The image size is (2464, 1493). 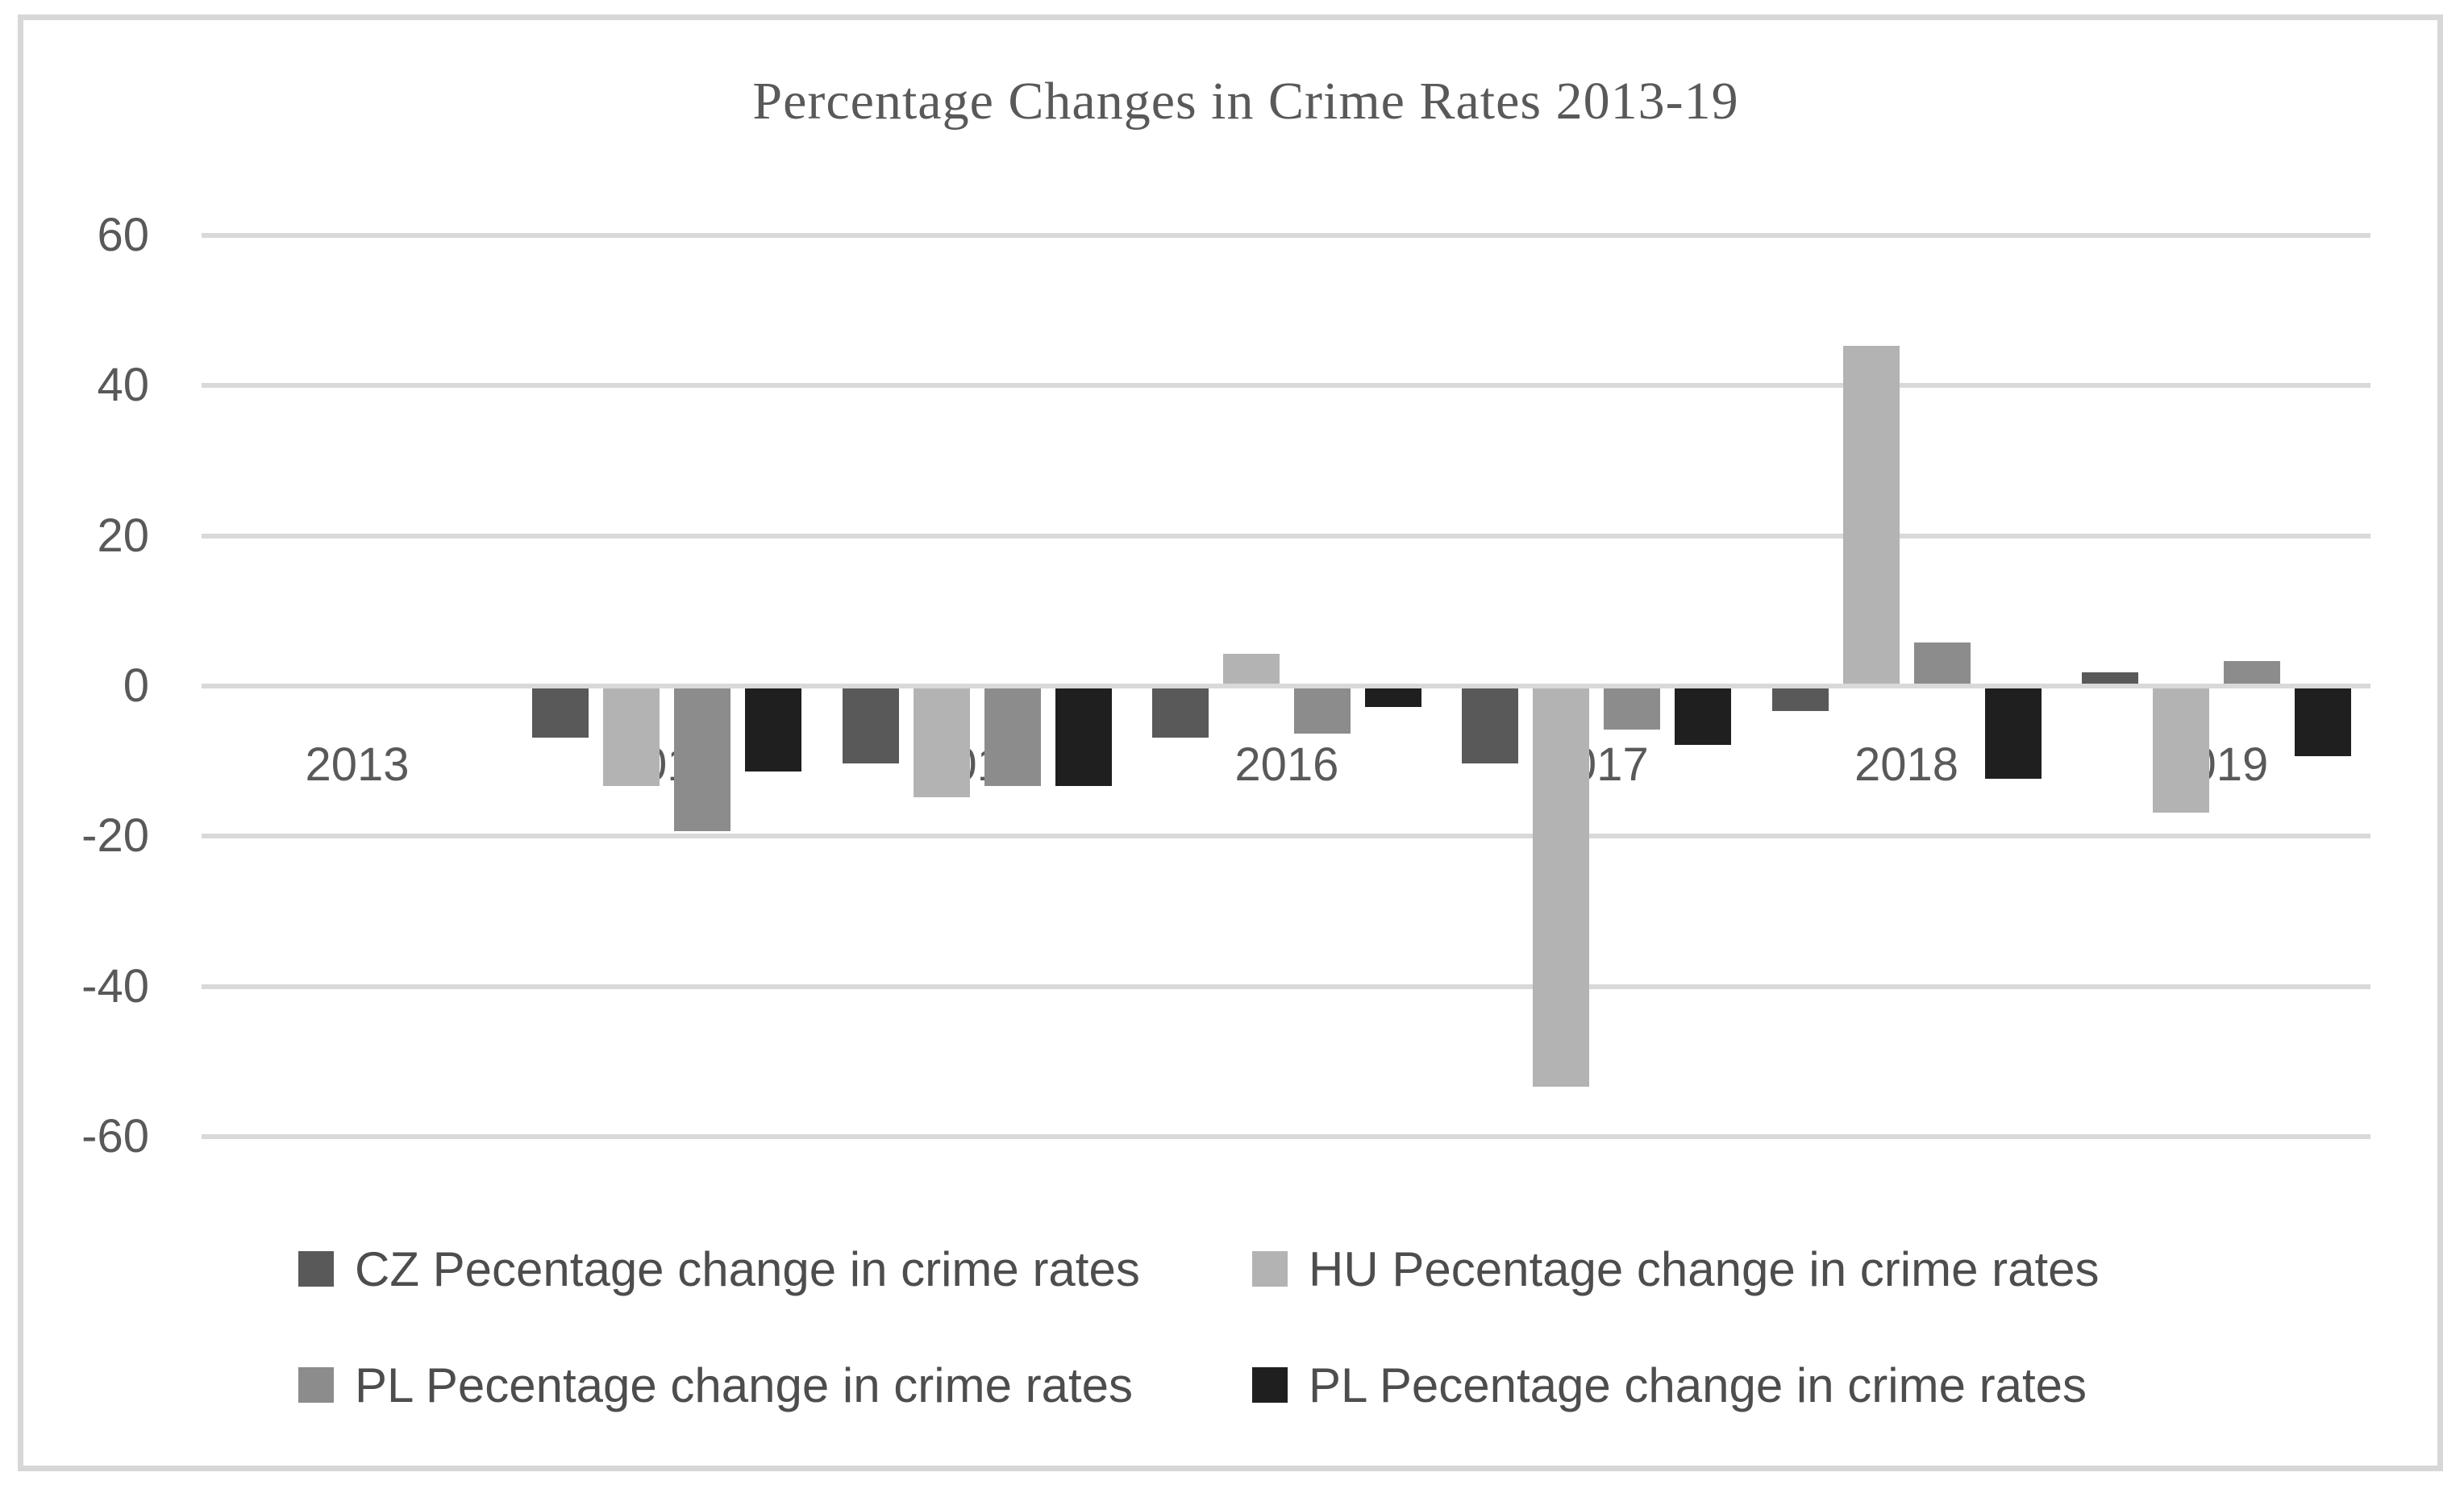 I want to click on y-axis-label-20: 20, so click(x=123, y=535).